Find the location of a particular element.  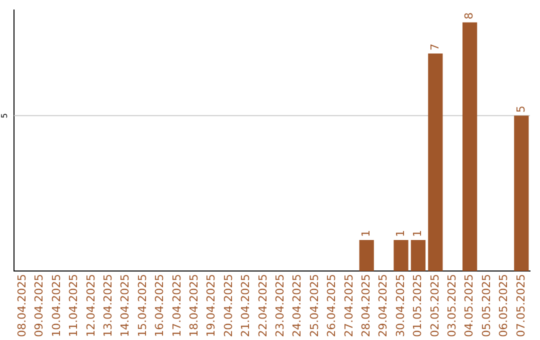

data-label: 5 is located at coordinates (521, 109).